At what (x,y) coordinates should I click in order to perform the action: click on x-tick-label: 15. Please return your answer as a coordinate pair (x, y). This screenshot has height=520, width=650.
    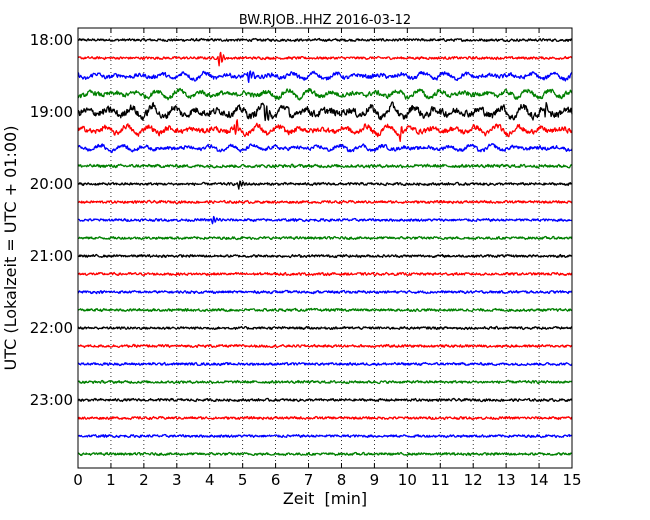
    Looking at the image, I should click on (571, 480).